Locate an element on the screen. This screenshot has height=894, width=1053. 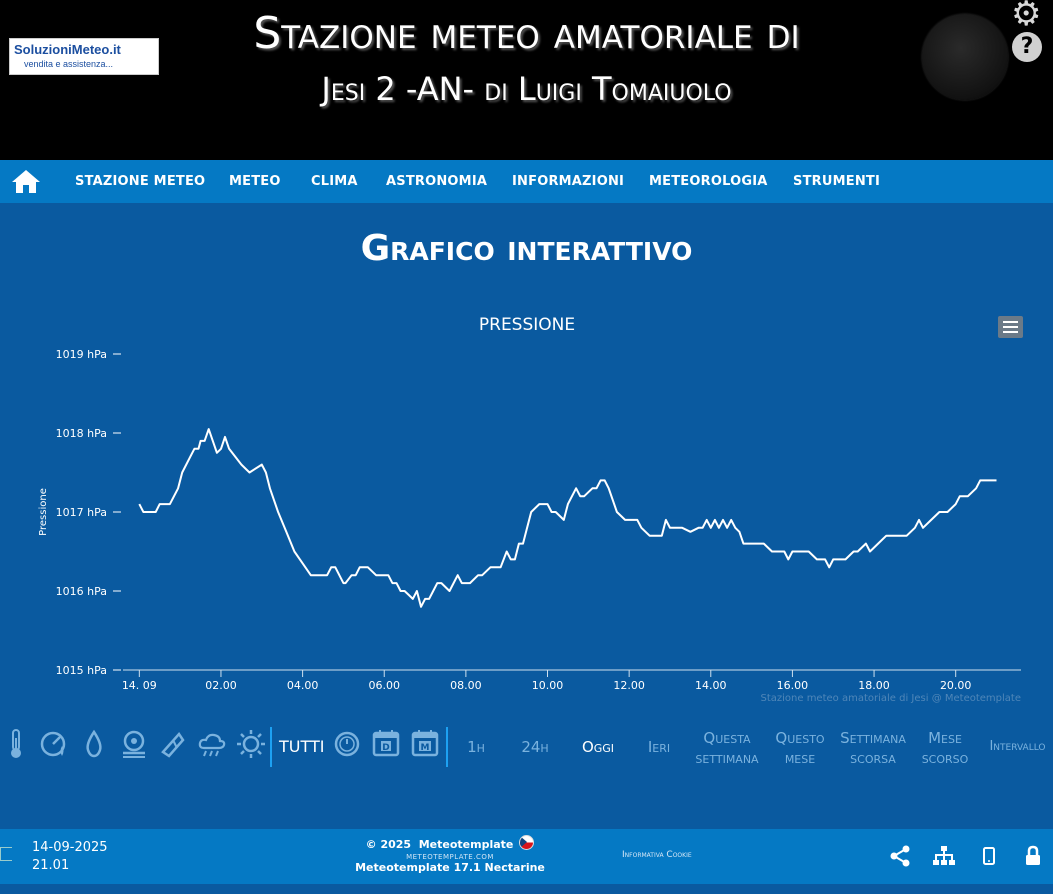
help-icon: ? is located at coordinates (1027, 47).